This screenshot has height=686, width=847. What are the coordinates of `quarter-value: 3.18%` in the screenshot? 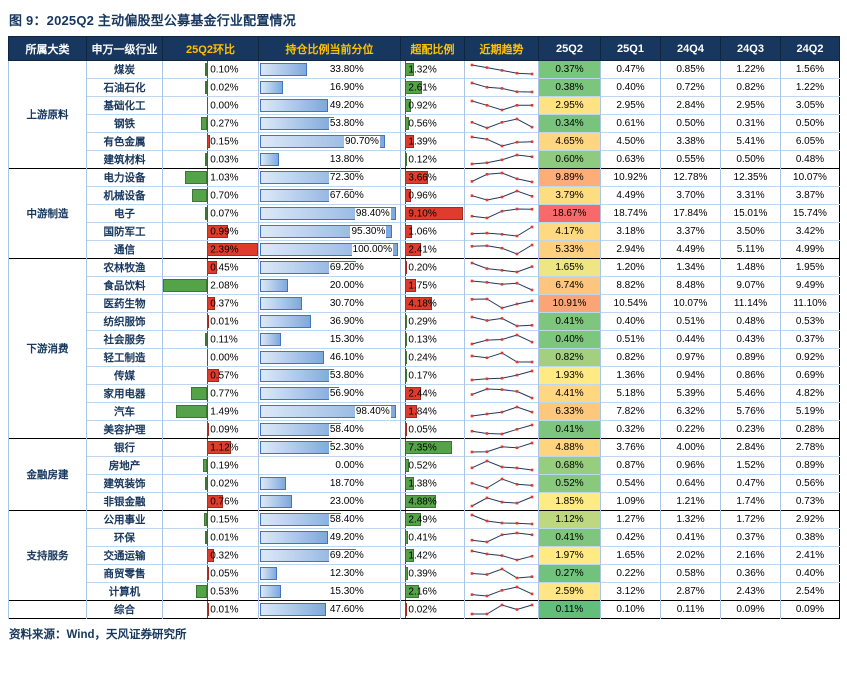 It's located at (630, 231).